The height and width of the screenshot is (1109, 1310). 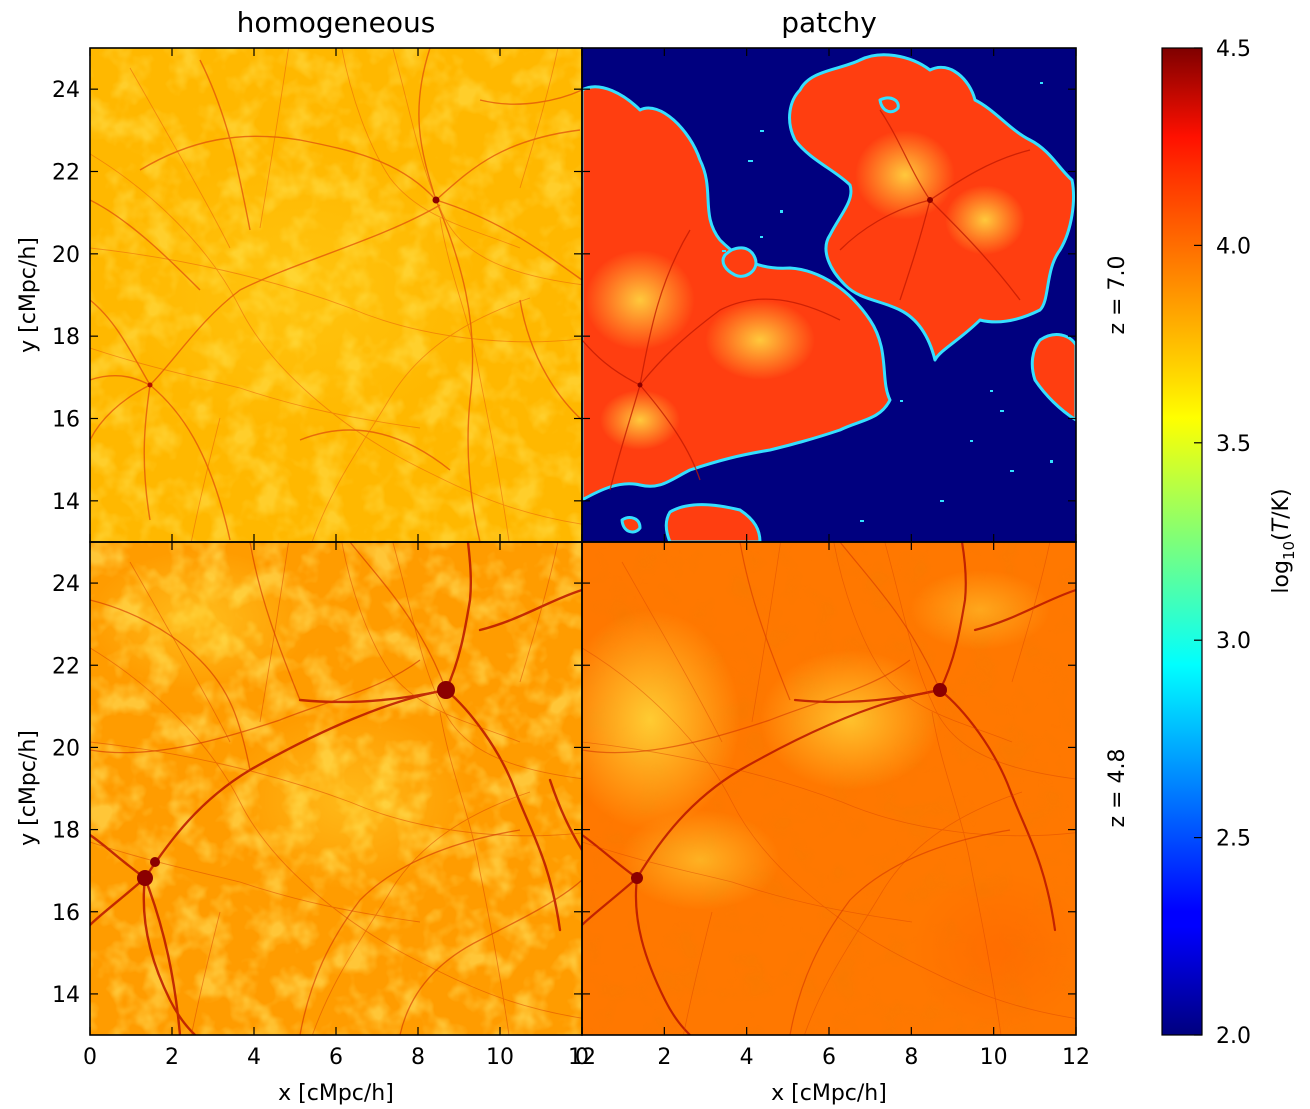 What do you see at coordinates (1233, 1036) in the screenshot?
I see `colorbar-tick-label: 2.0` at bounding box center [1233, 1036].